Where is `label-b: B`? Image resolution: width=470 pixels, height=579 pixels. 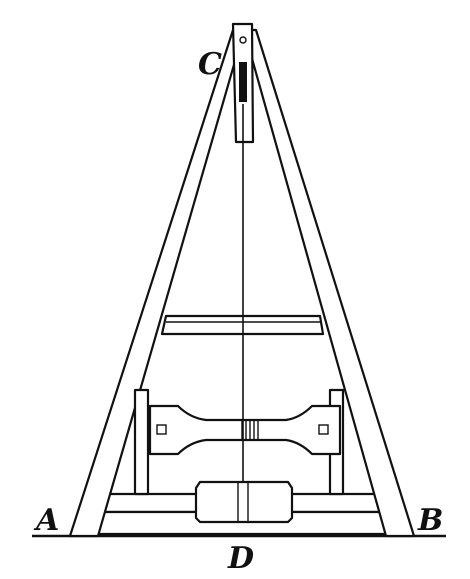 label-b: B is located at coordinates (430, 520).